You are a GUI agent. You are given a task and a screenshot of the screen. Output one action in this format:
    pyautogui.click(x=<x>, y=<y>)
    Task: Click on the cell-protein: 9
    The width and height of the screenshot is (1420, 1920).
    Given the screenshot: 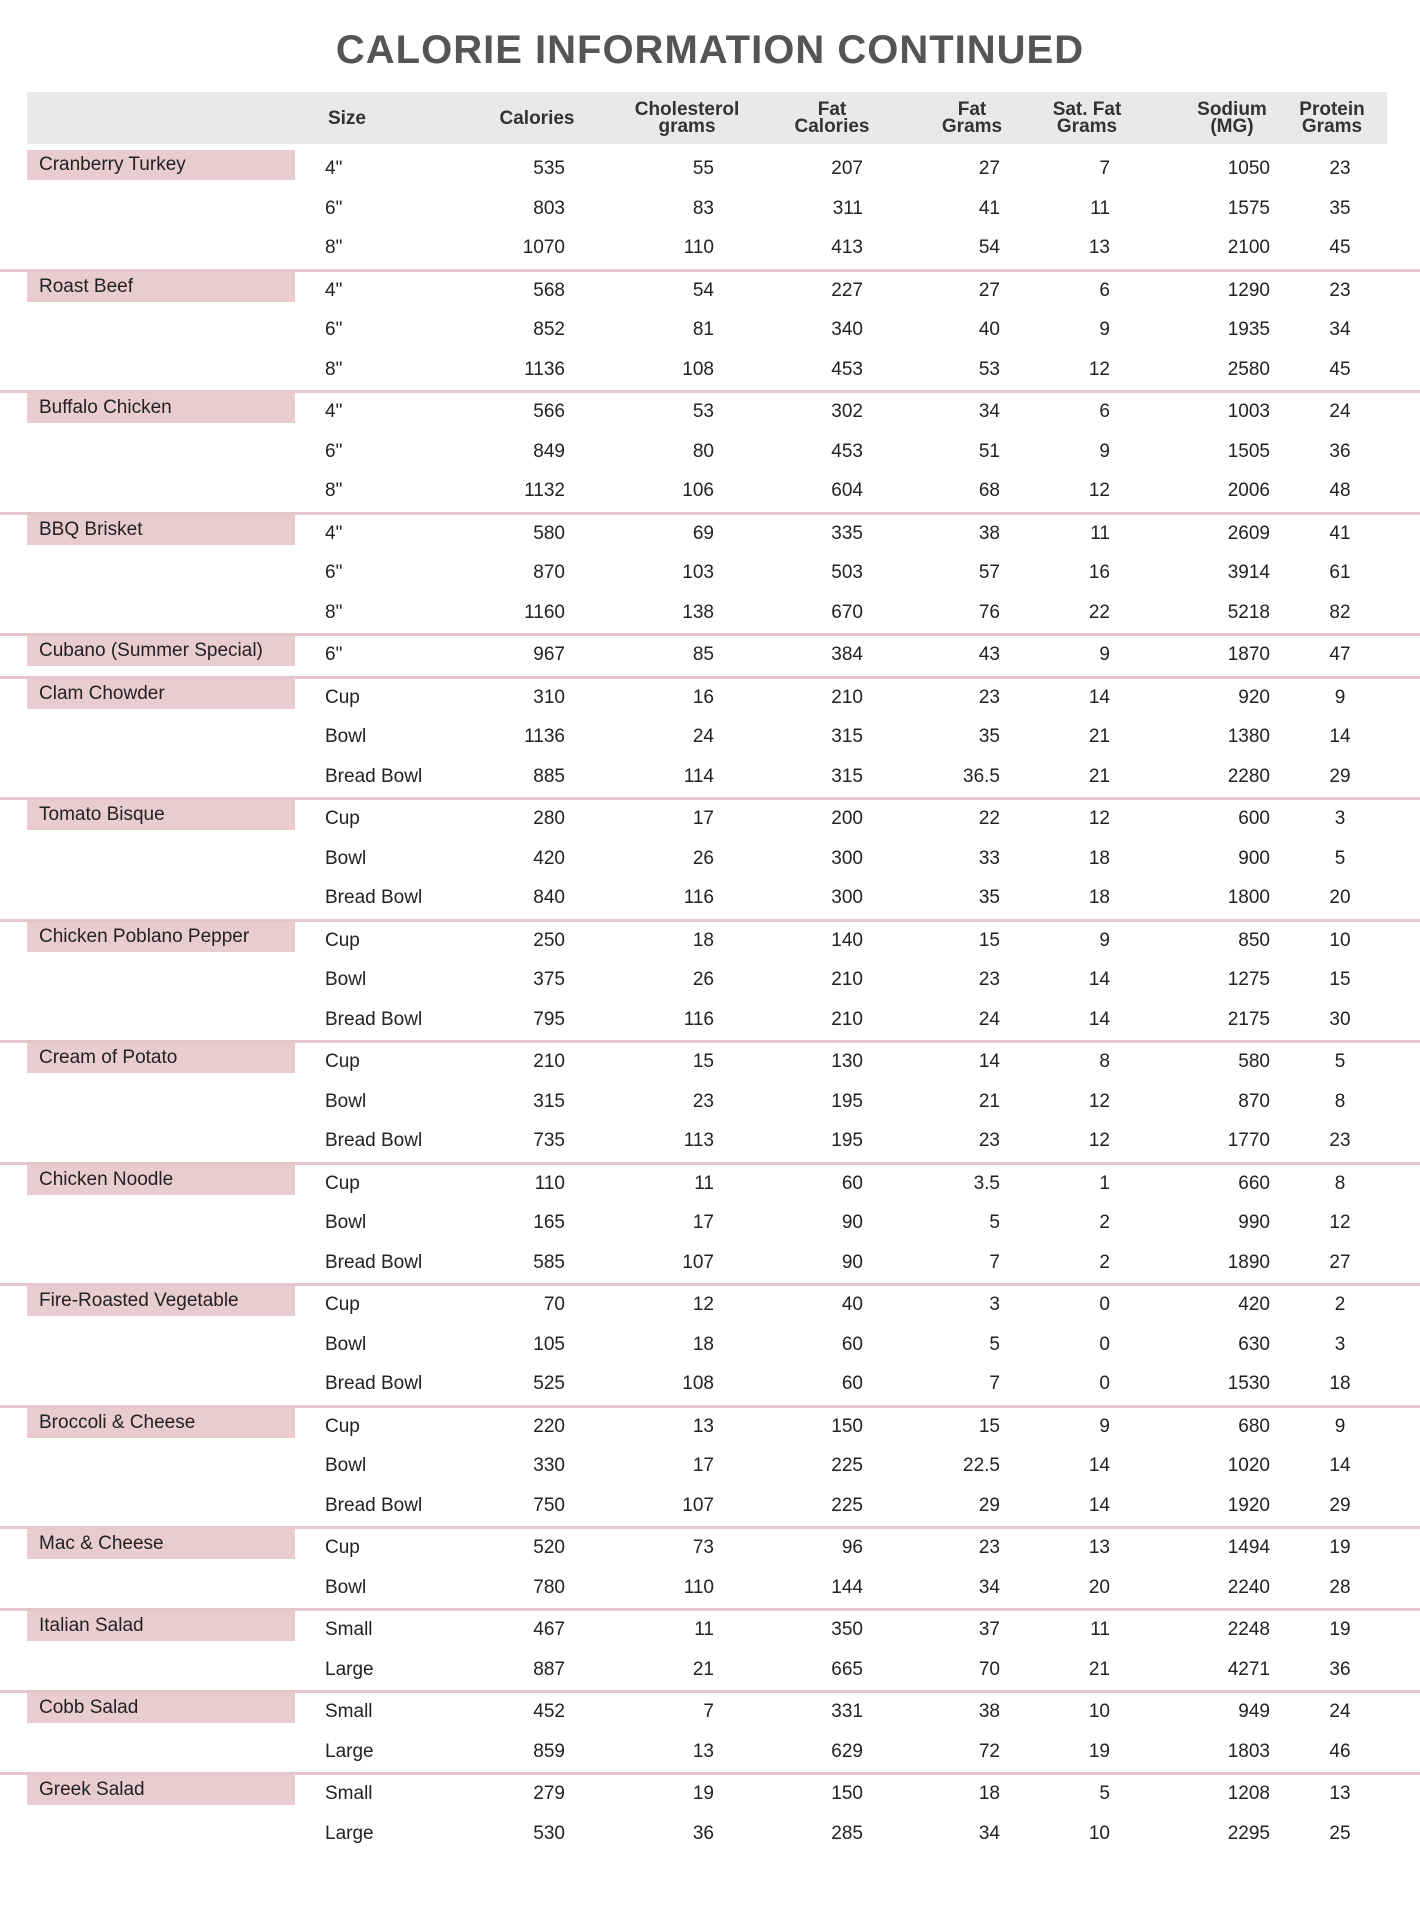 What is the action you would take?
    pyautogui.click(x=1340, y=1426)
    